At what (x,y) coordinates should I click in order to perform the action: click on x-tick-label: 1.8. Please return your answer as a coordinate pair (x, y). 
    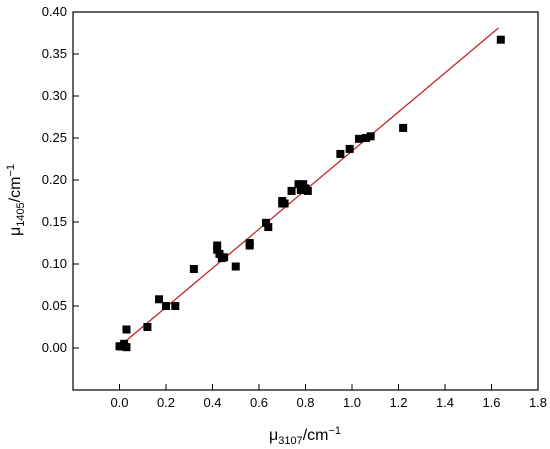
    Looking at the image, I should click on (538, 402).